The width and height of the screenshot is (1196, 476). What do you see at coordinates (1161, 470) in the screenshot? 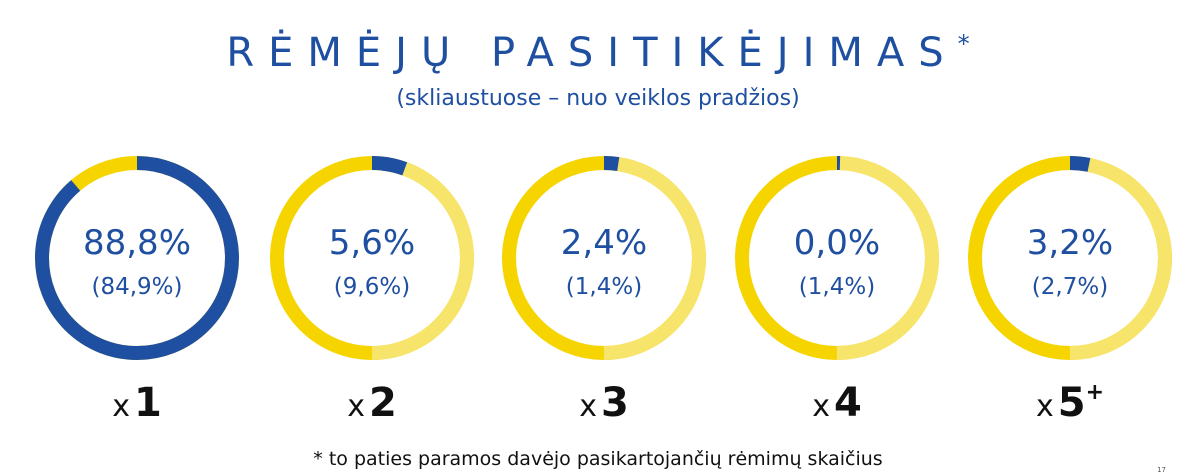
I see `page-number: 17` at bounding box center [1161, 470].